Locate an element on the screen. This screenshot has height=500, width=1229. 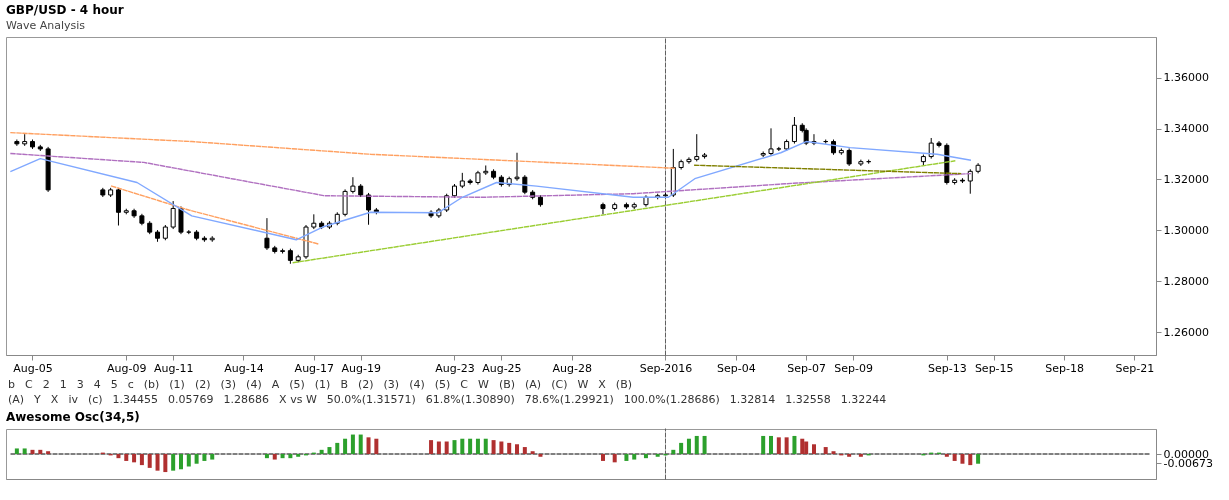
text: (4) is located at coordinates (417, 384).